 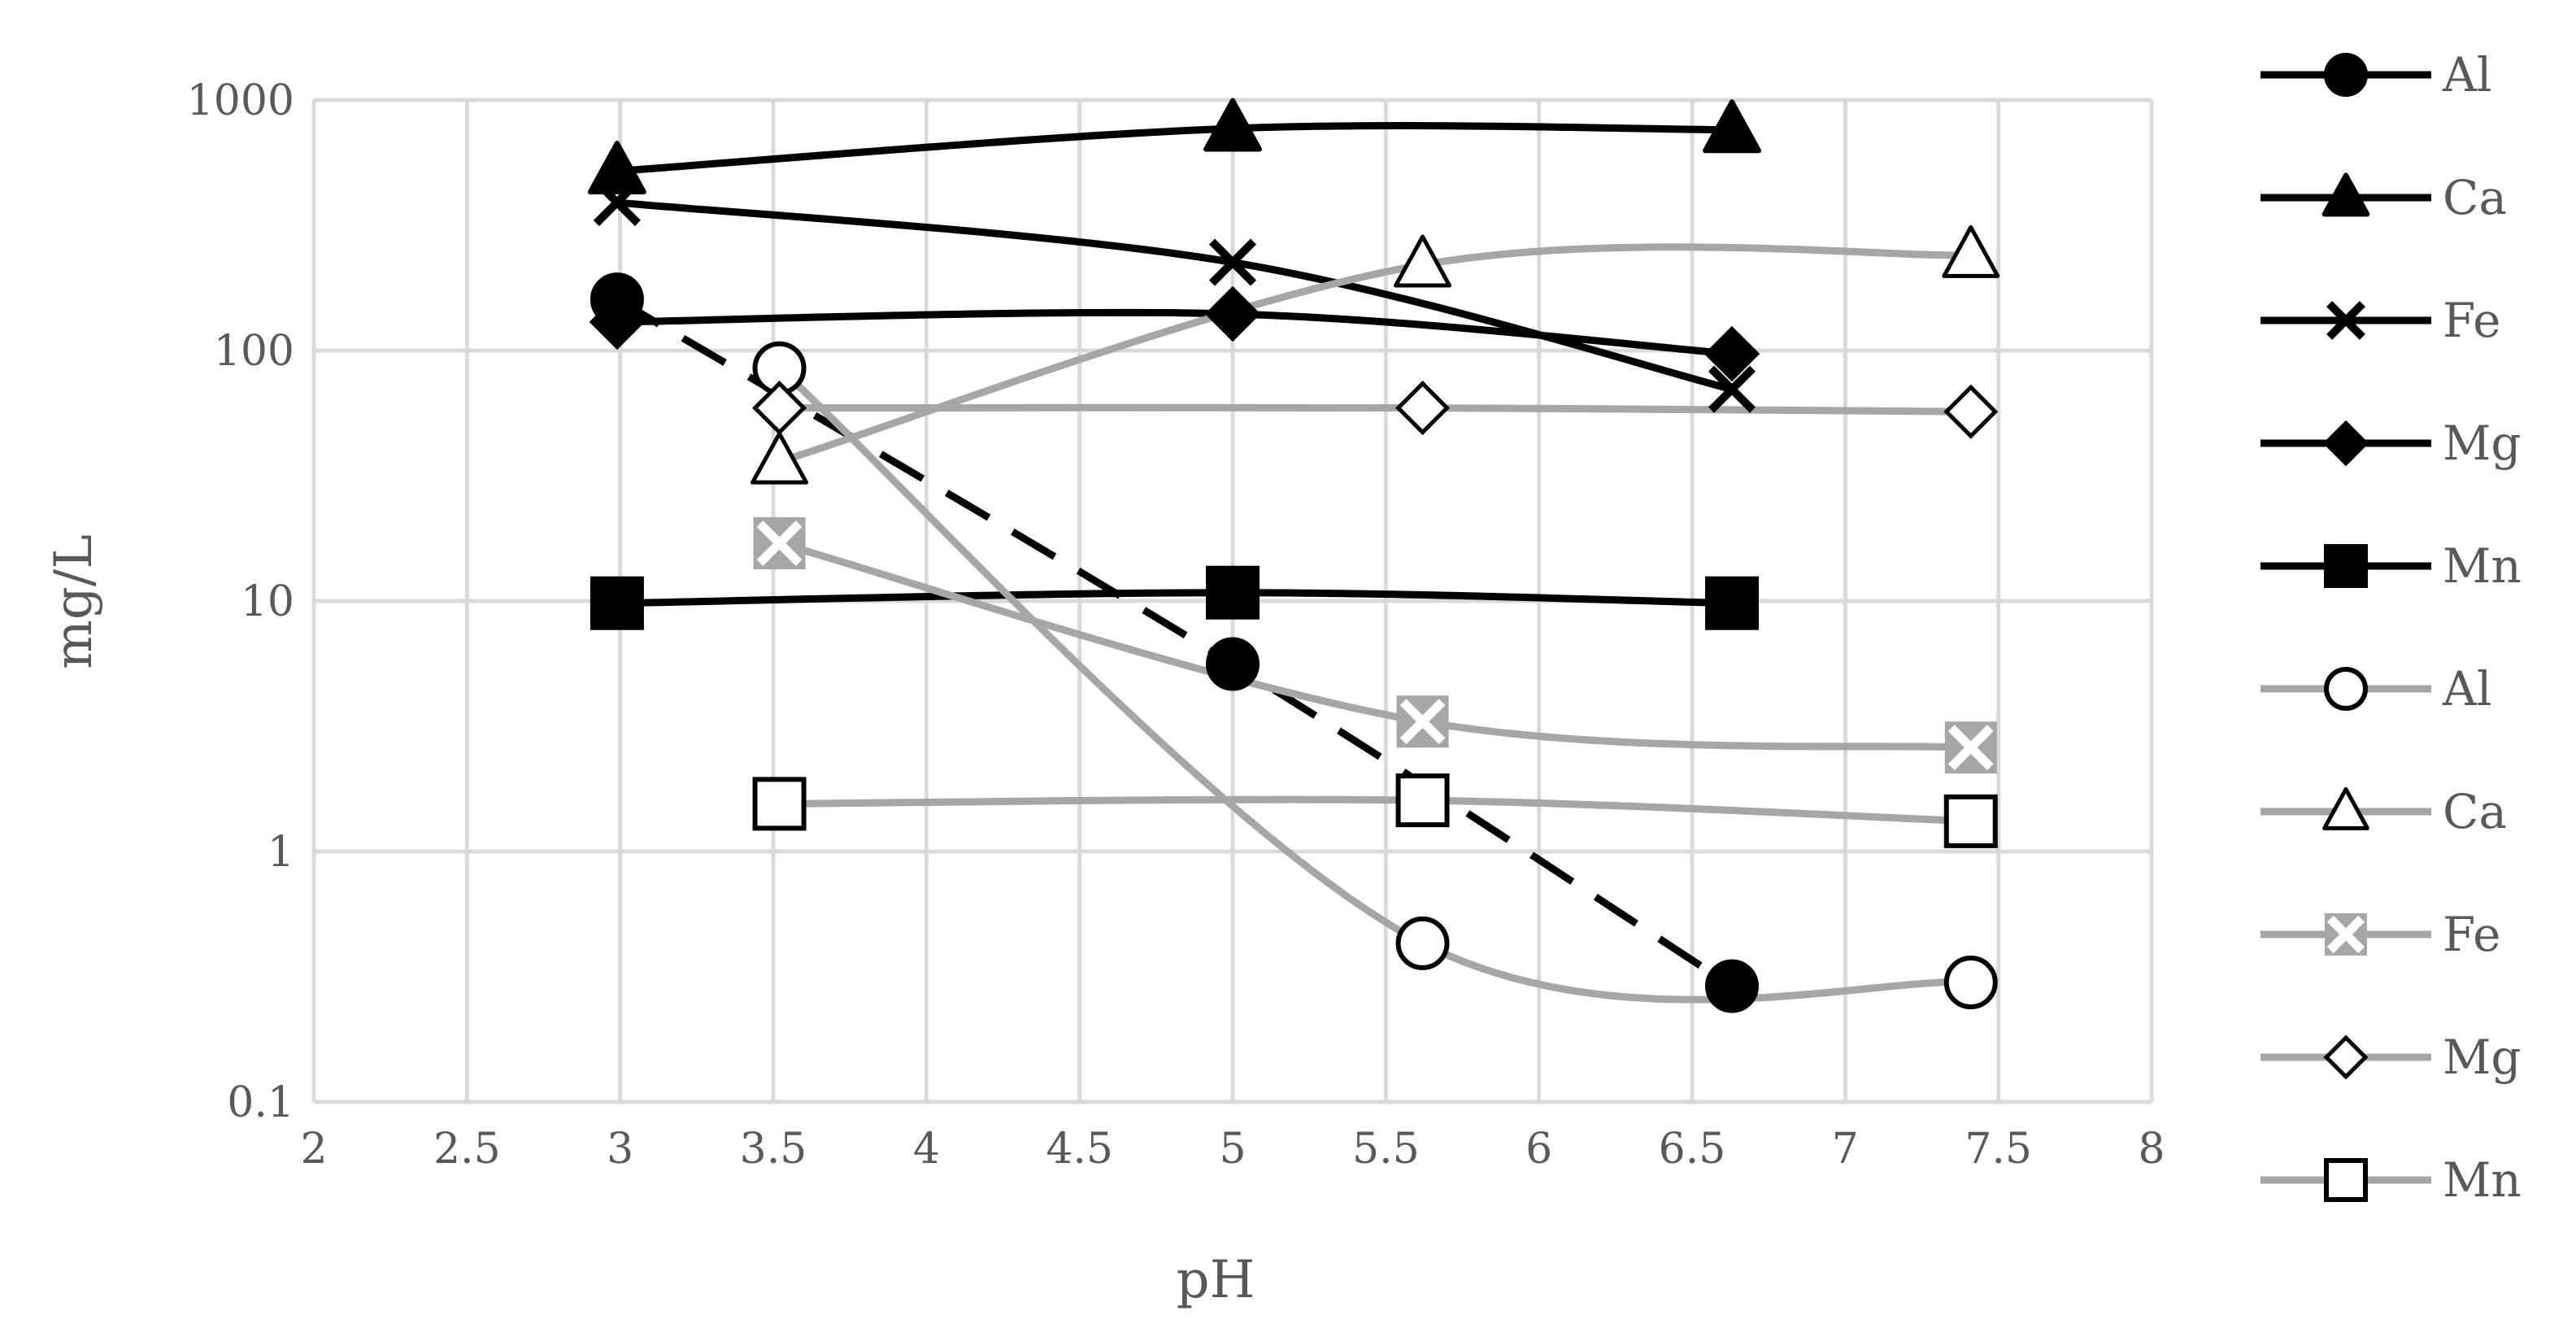 What do you see at coordinates (1079, 1149) in the screenshot?
I see `x-tick-label: 4.5` at bounding box center [1079, 1149].